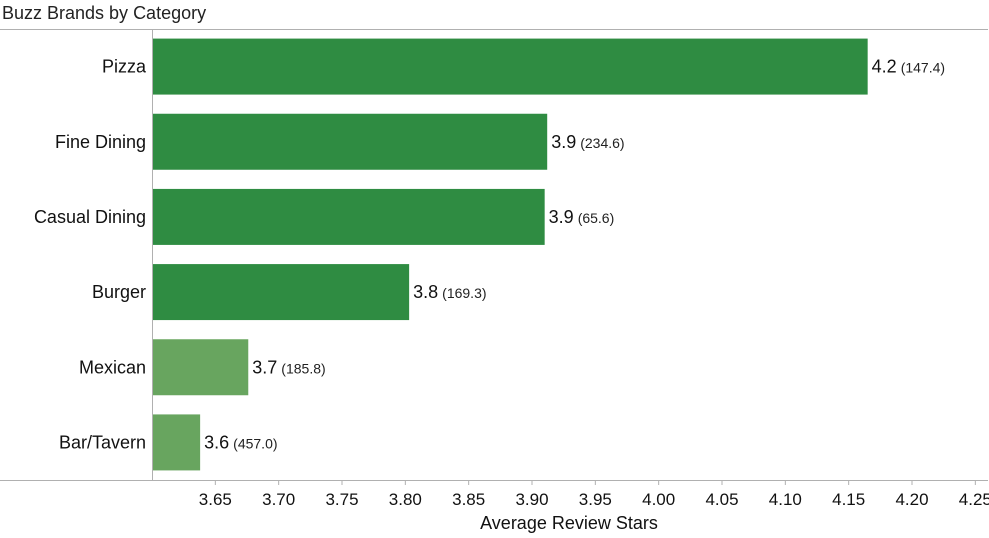  Describe the element at coordinates (596, 218) in the screenshot. I see `bar-secondary-value: (65.6)` at that location.